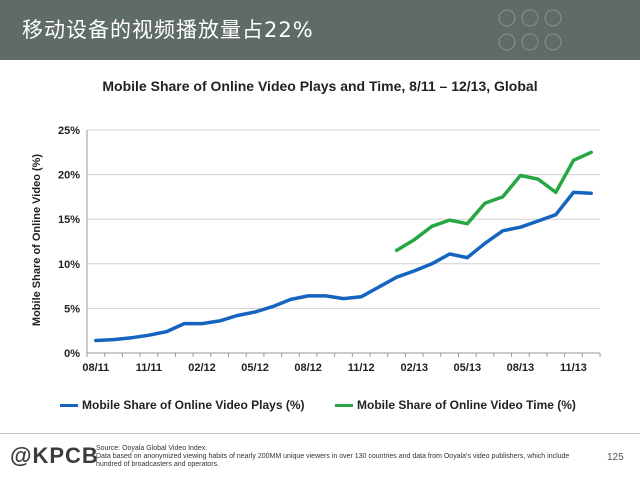 This screenshot has width=640, height=481. What do you see at coordinates (95, 368) in the screenshot?
I see `x-tick-label: 08/11` at bounding box center [95, 368].